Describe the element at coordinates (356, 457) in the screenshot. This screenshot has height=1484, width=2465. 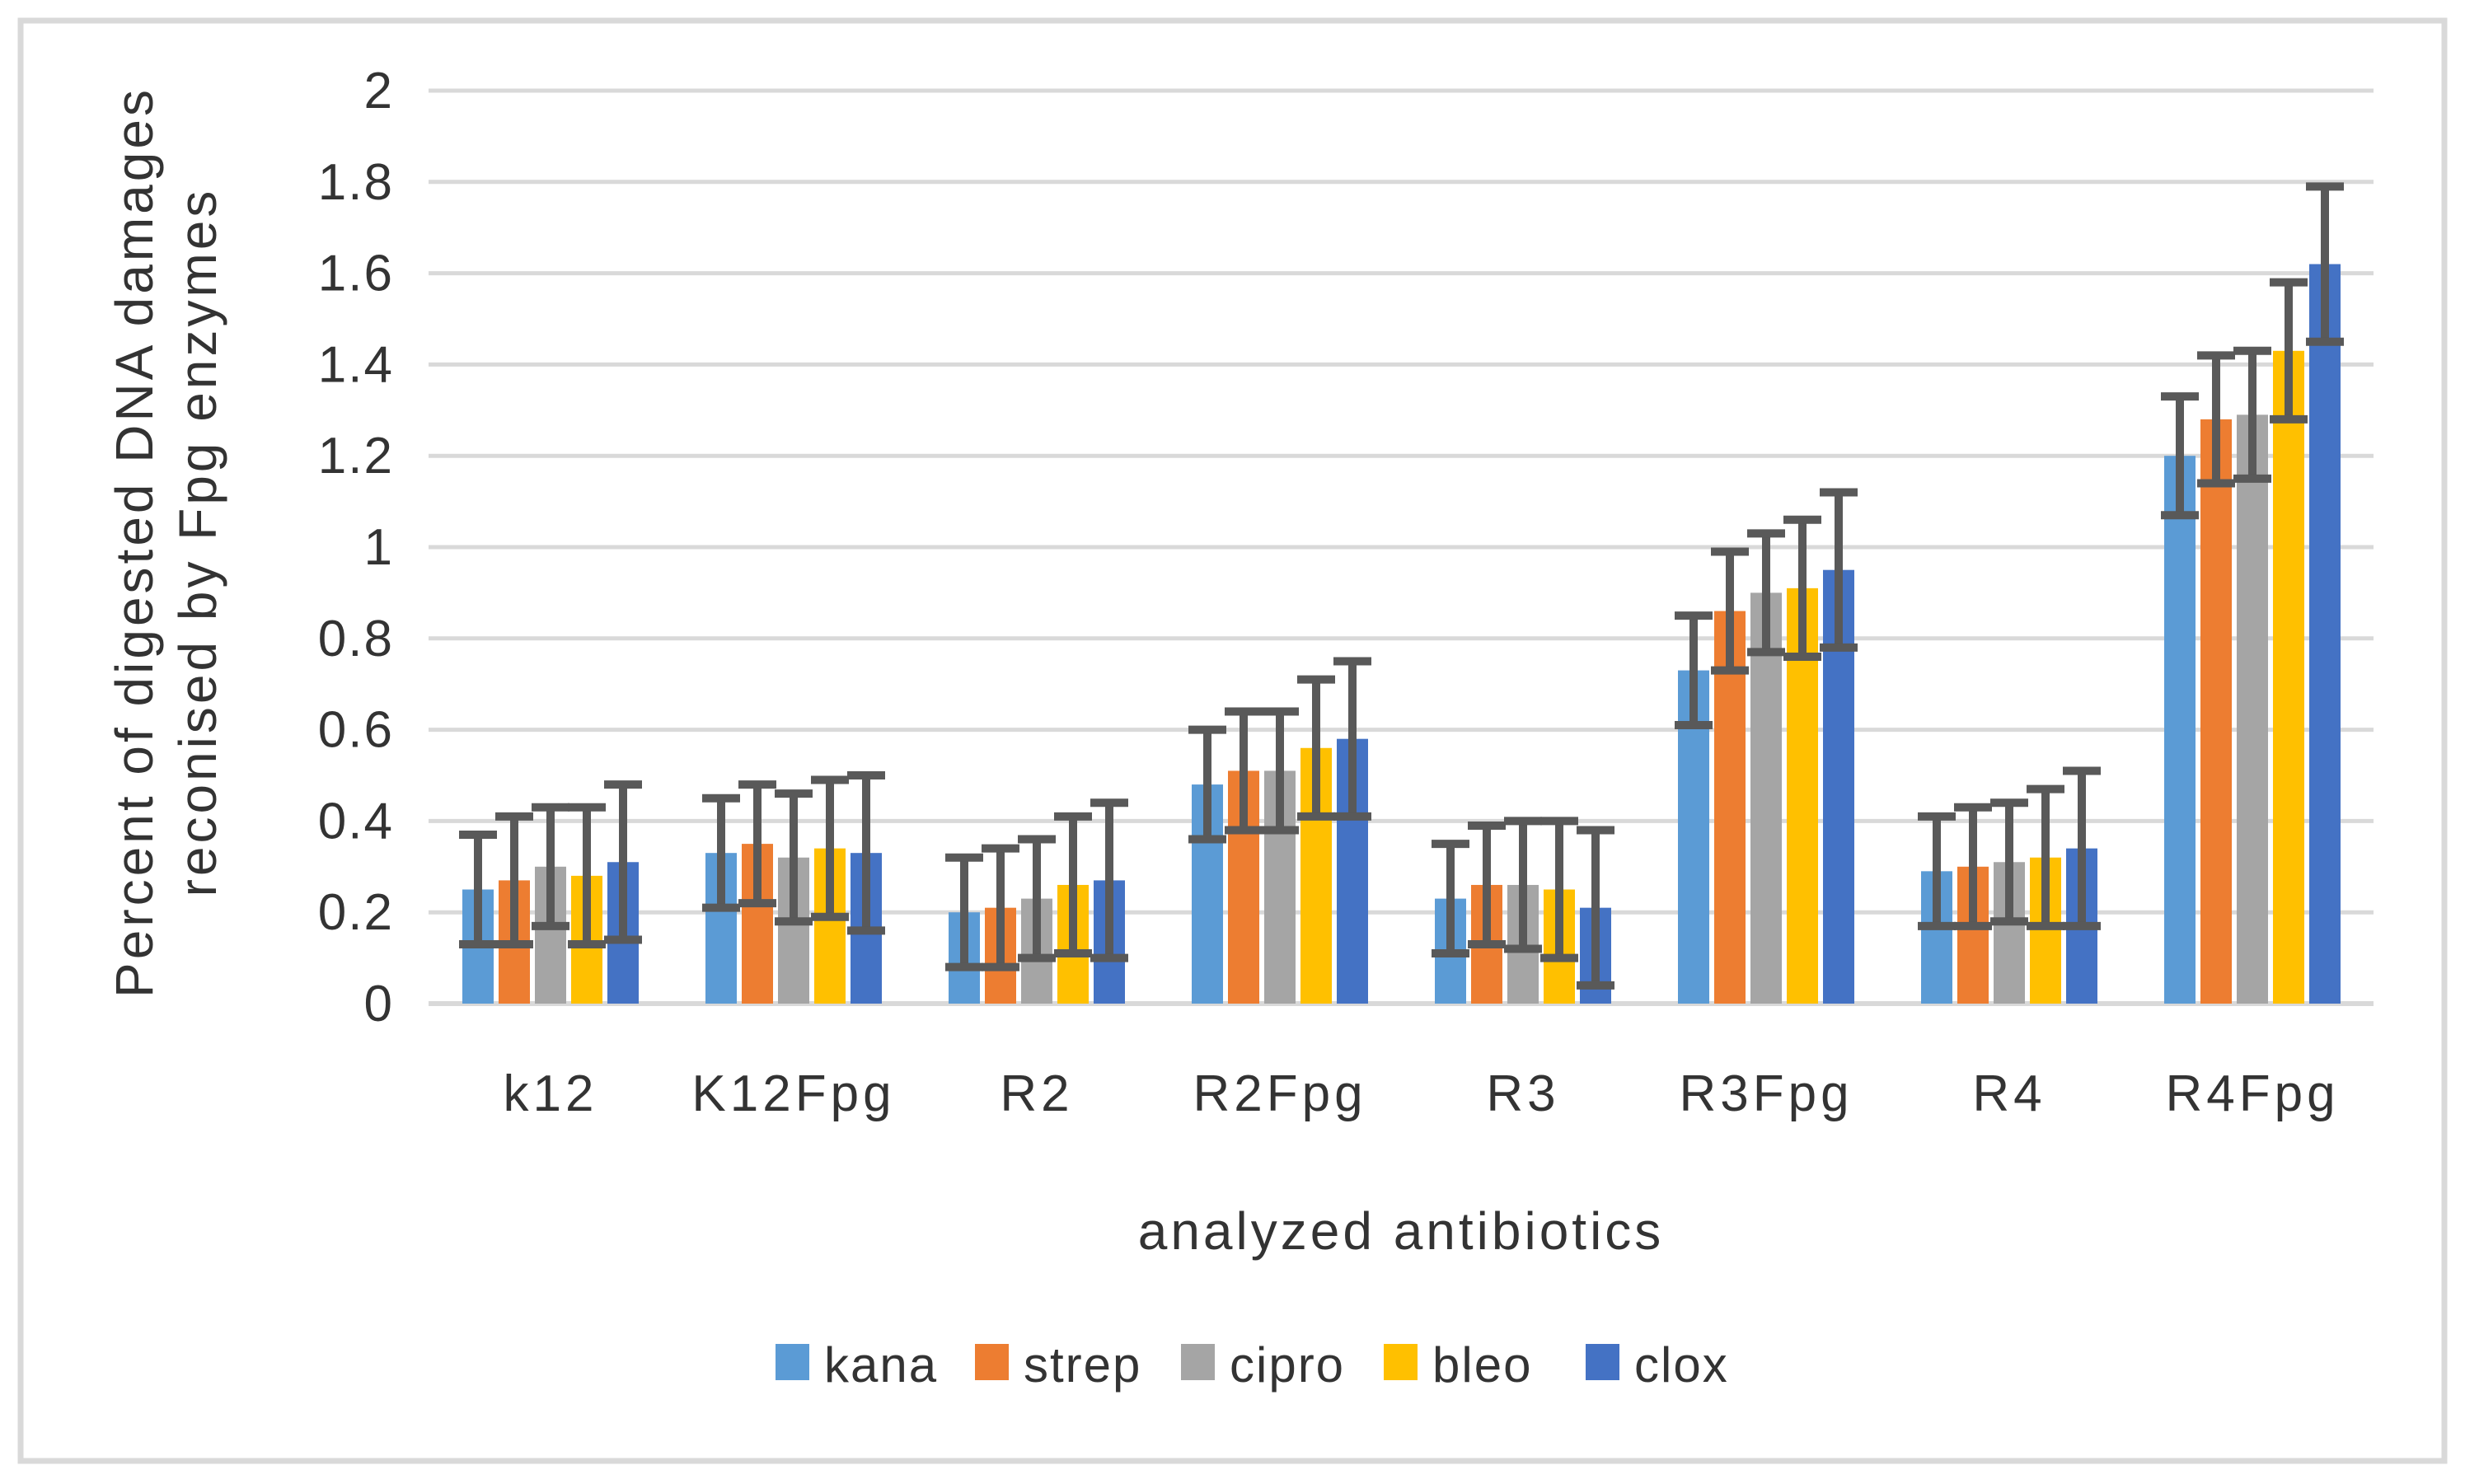
I see `y-tick-label-1.2: 1.2` at that location.